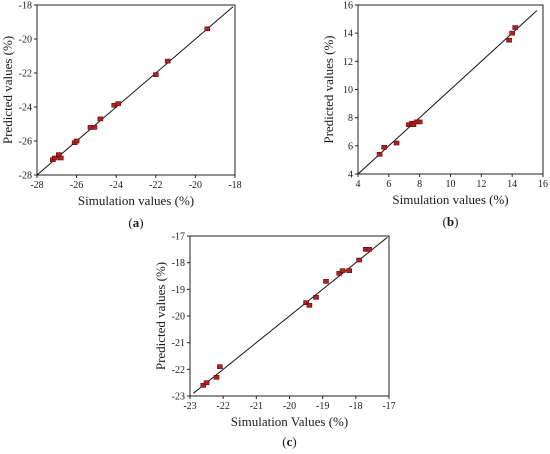  Describe the element at coordinates (178, 343) in the screenshot. I see `y-tick-label: -21` at that location.